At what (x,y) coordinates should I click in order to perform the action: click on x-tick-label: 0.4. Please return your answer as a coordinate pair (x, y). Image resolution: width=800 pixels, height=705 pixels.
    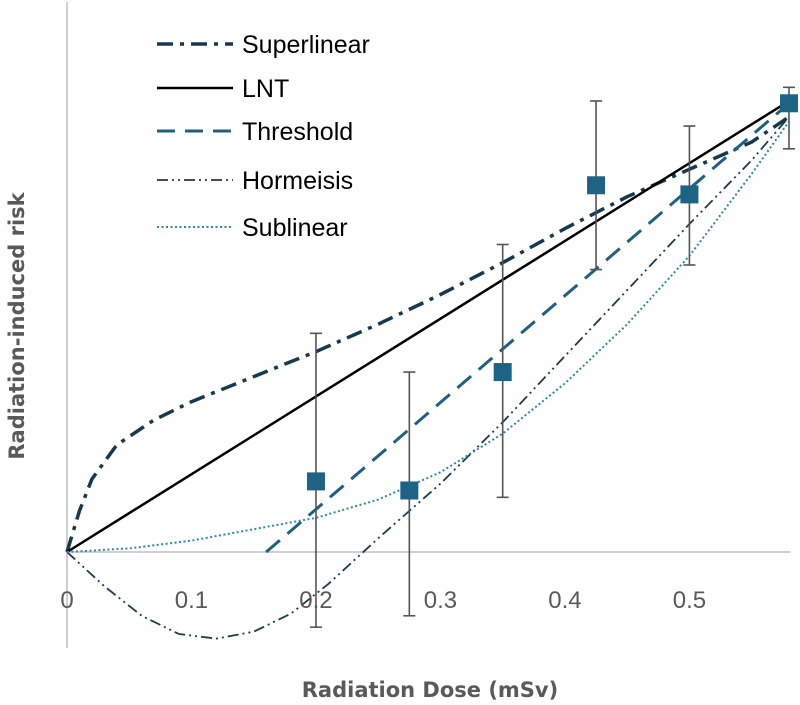
    Looking at the image, I should click on (564, 600).